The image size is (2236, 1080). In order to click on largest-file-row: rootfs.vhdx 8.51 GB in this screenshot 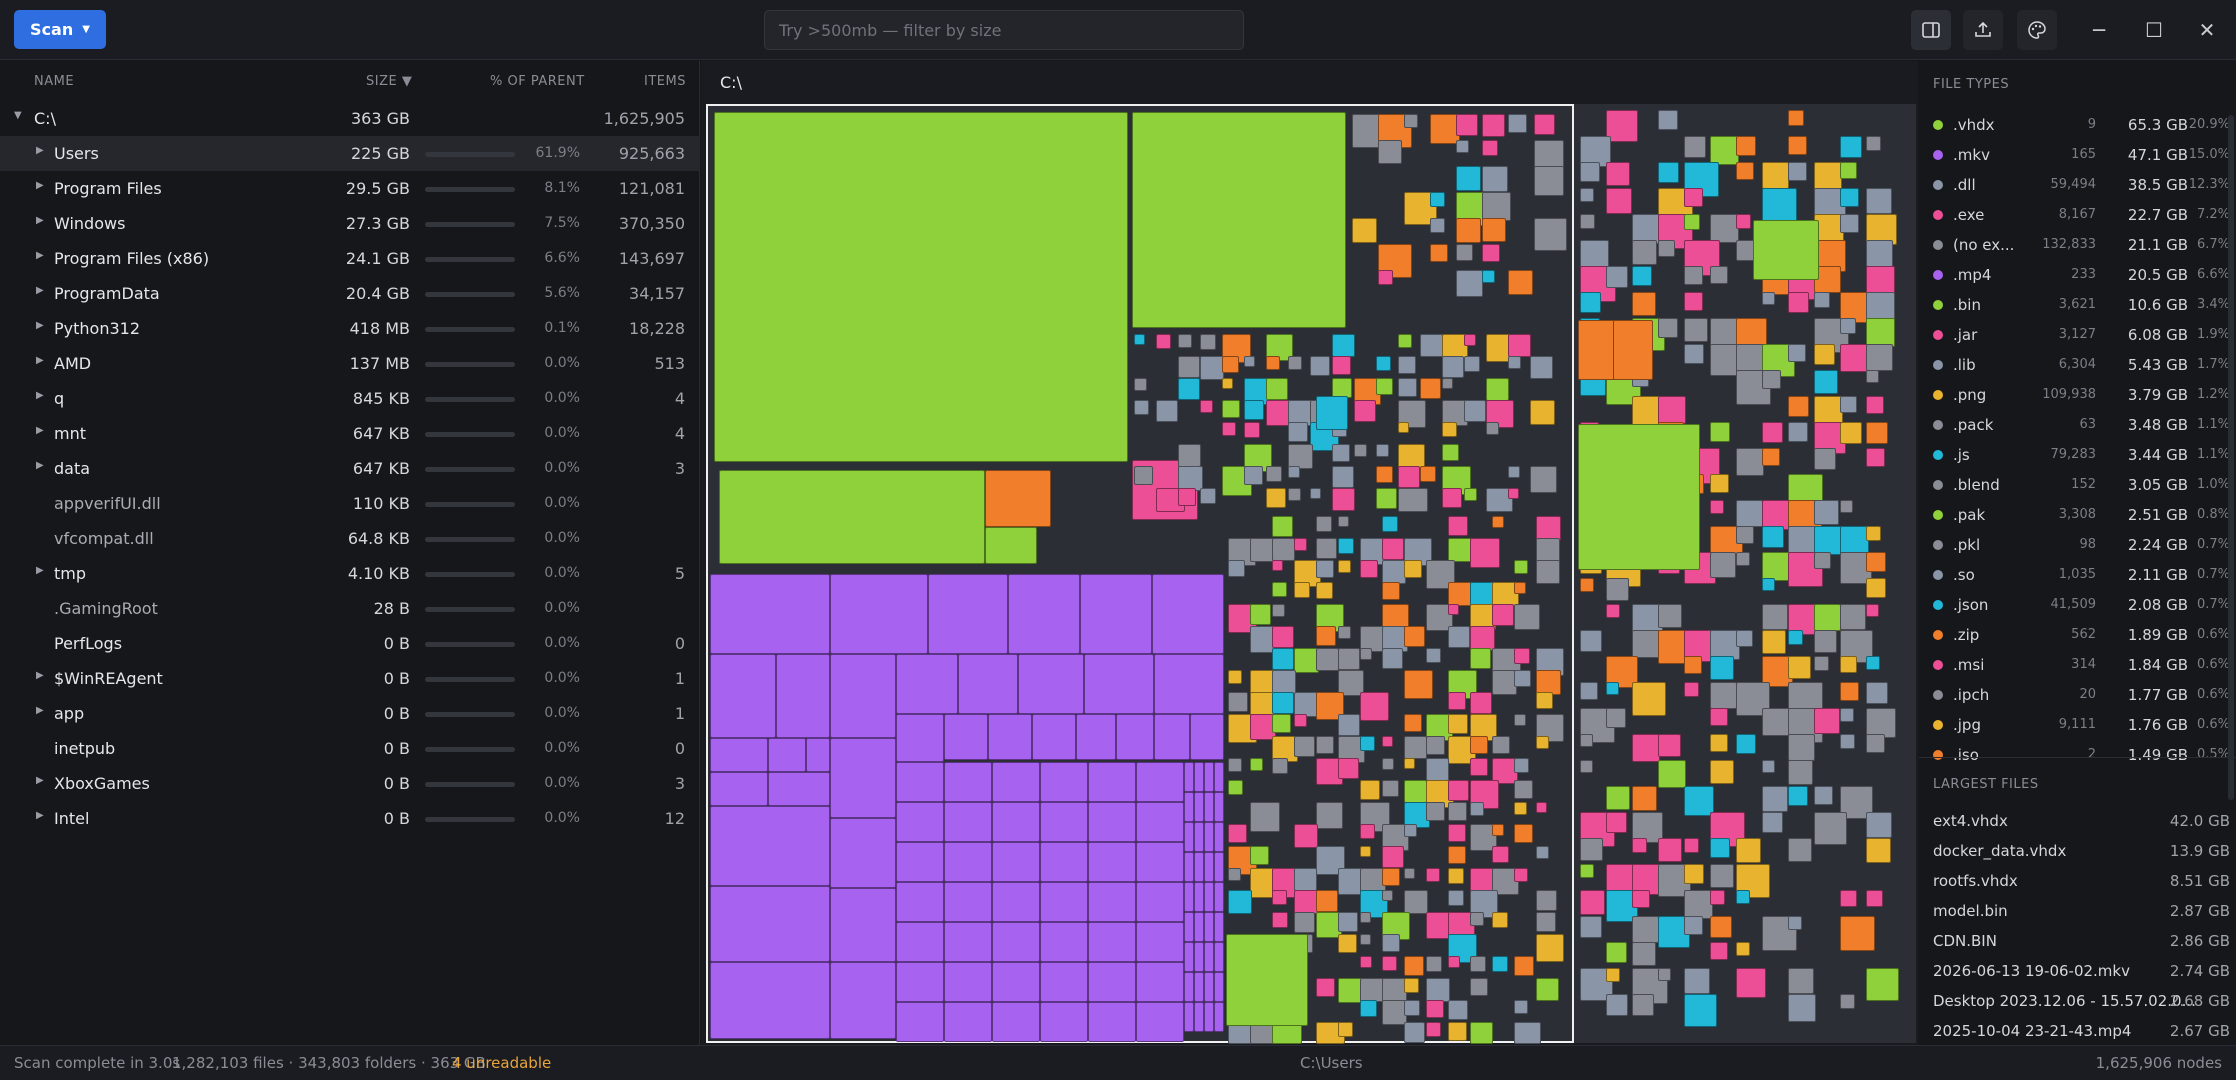, I will do `click(2077, 882)`.